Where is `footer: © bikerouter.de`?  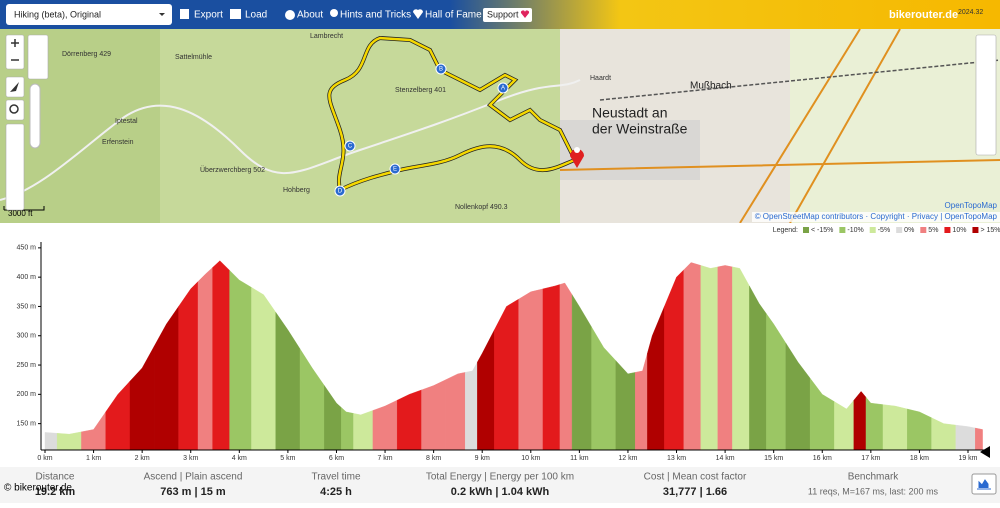 footer: © bikerouter.de is located at coordinates (38, 488).